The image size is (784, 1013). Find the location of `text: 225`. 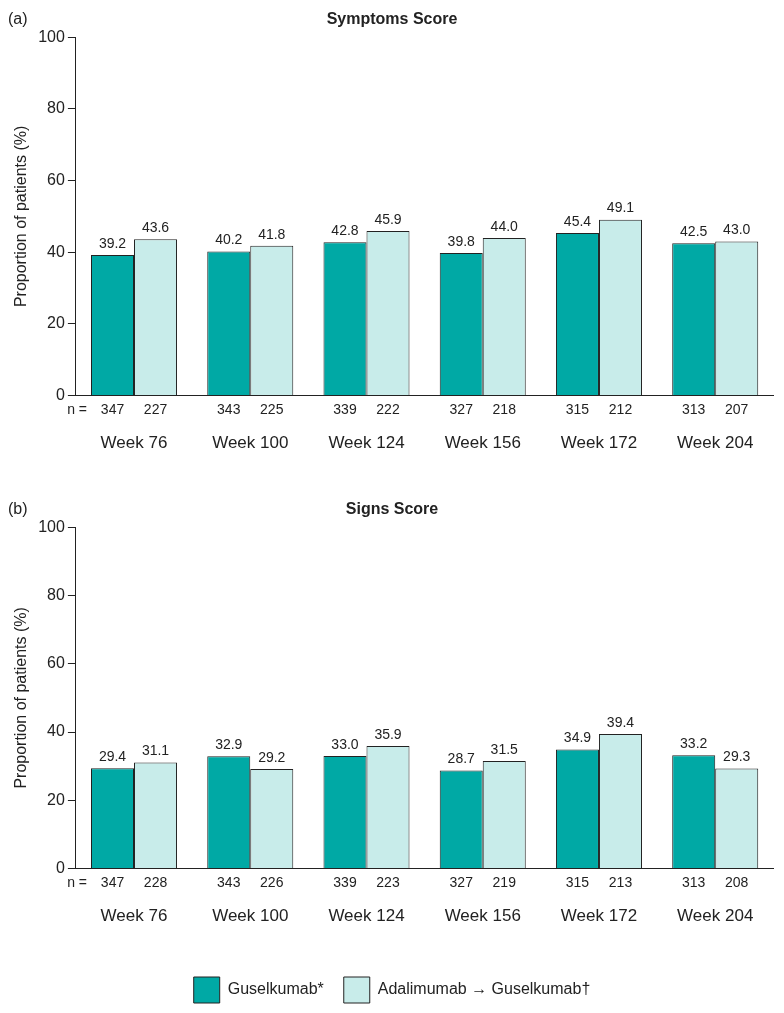

text: 225 is located at coordinates (272, 409).